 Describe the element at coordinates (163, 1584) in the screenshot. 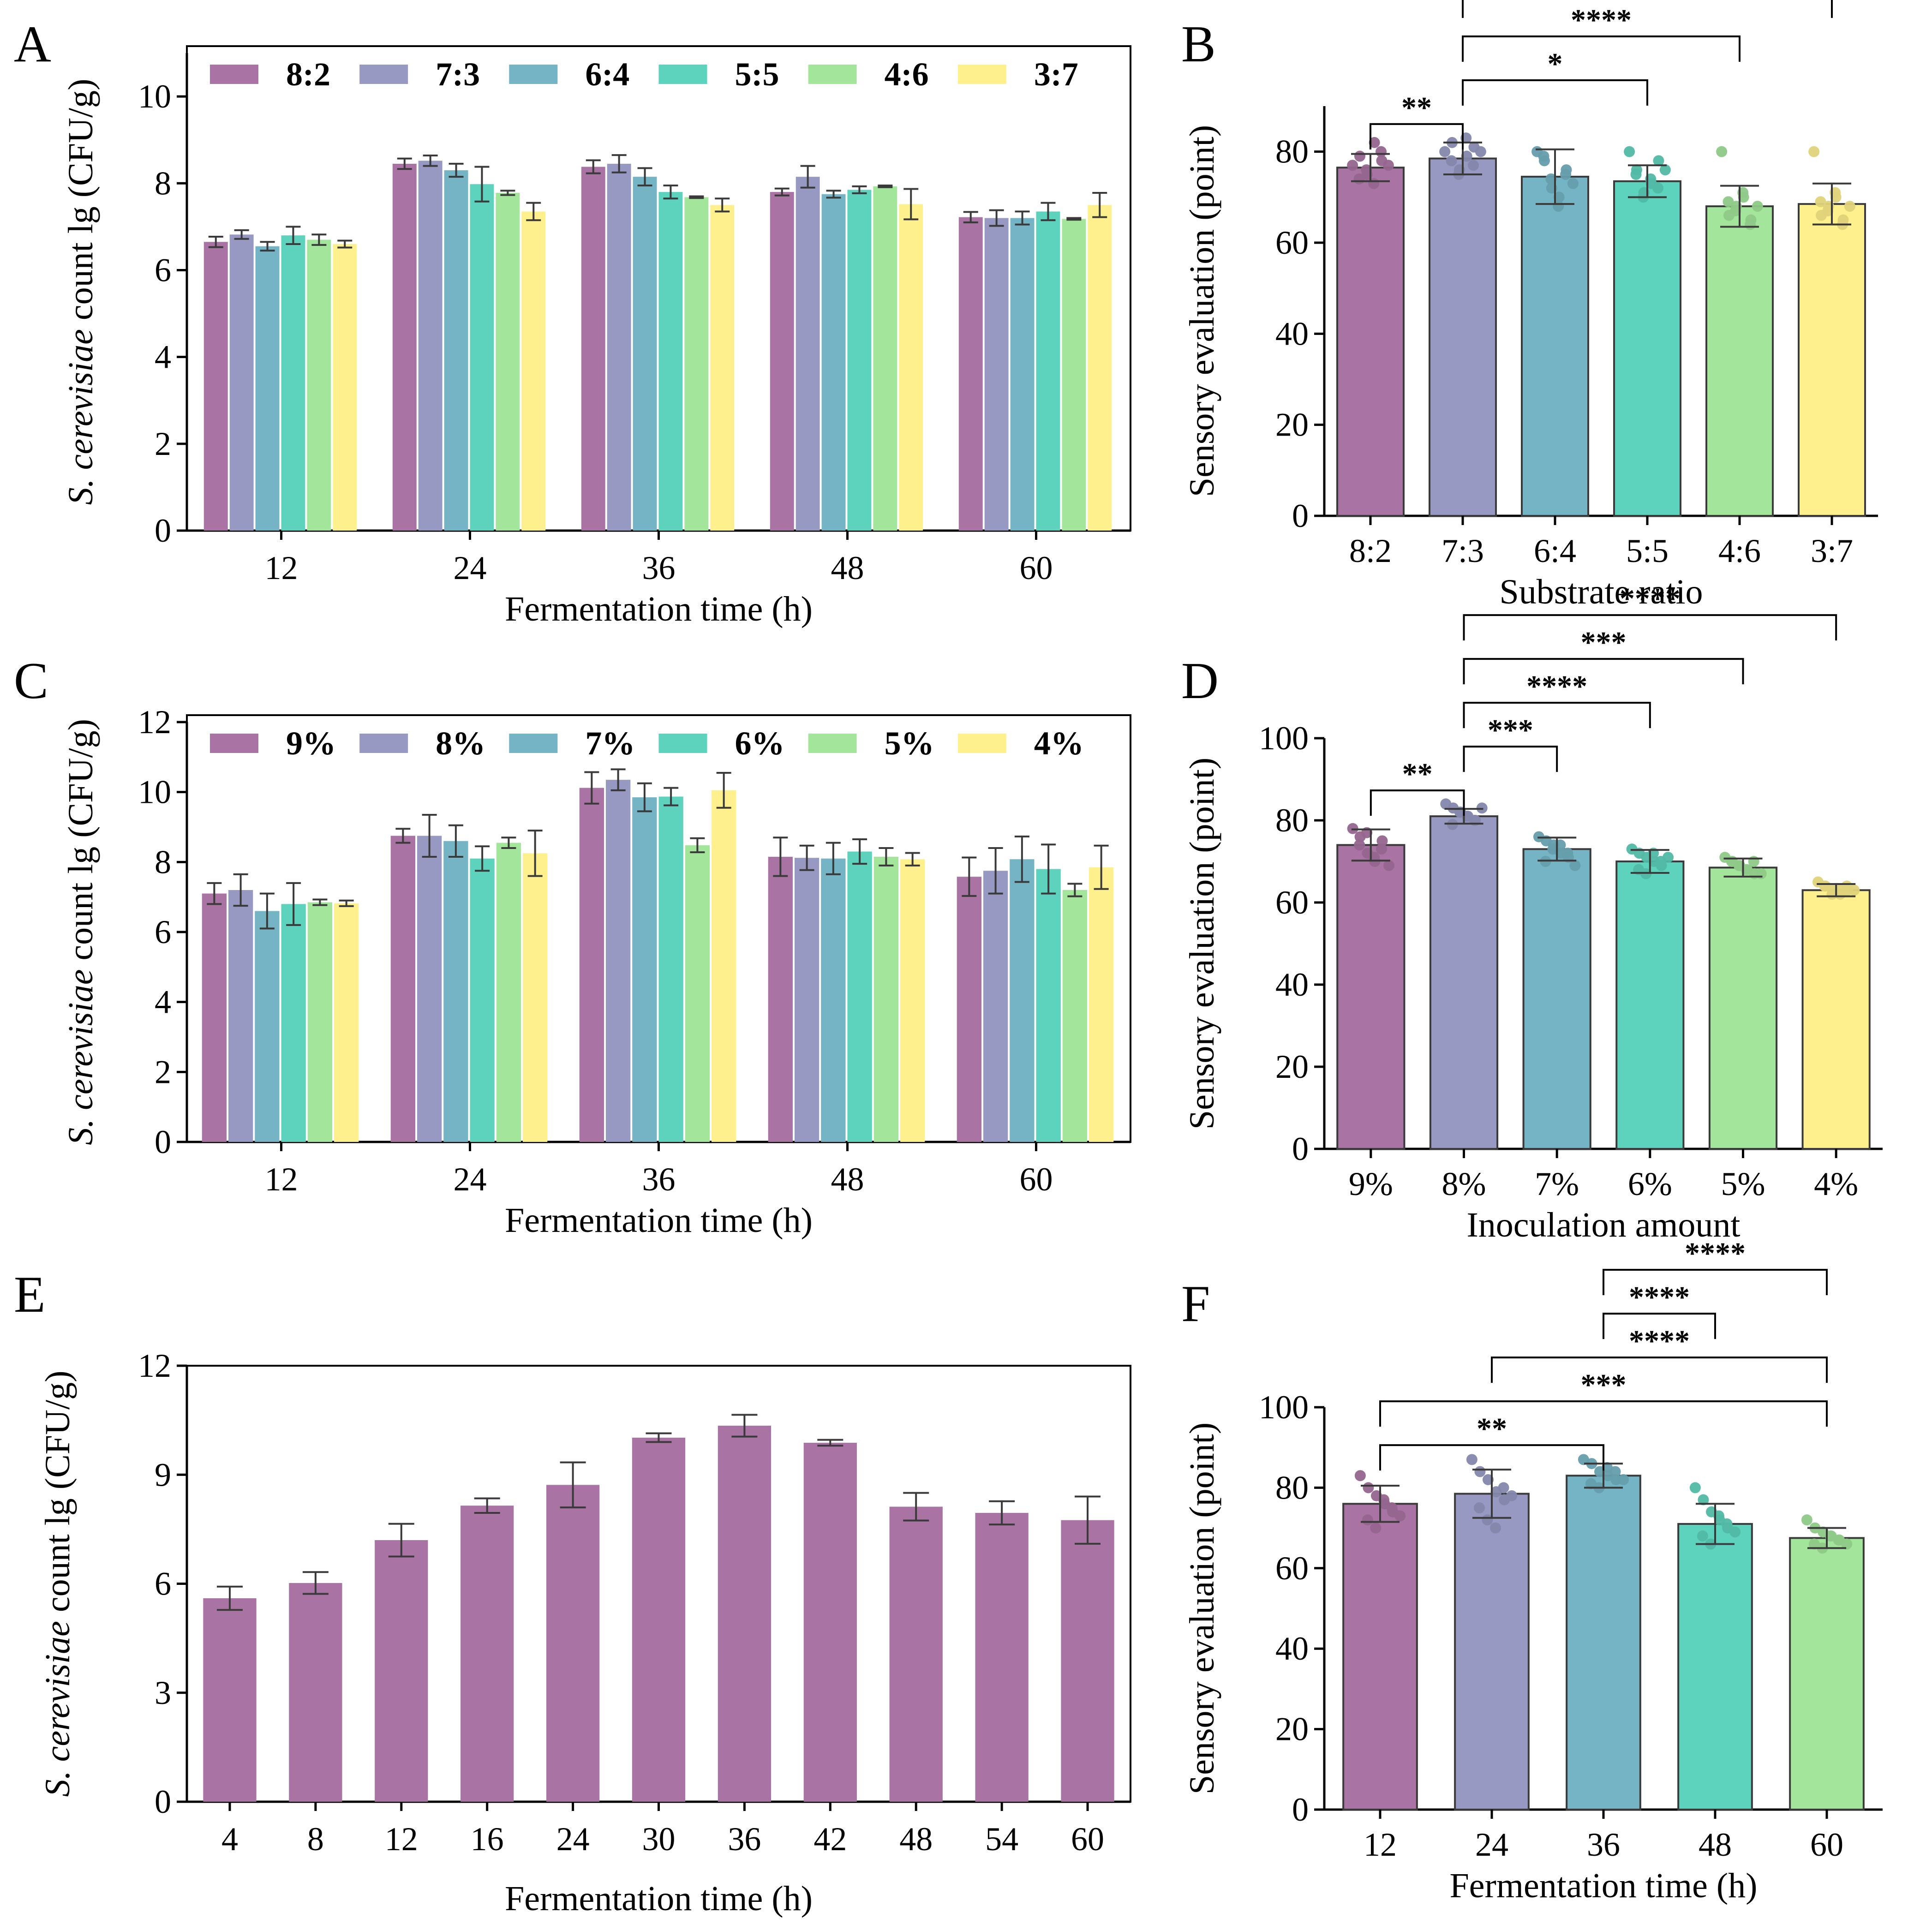

I see `y-tick-label-E-2: 6` at that location.